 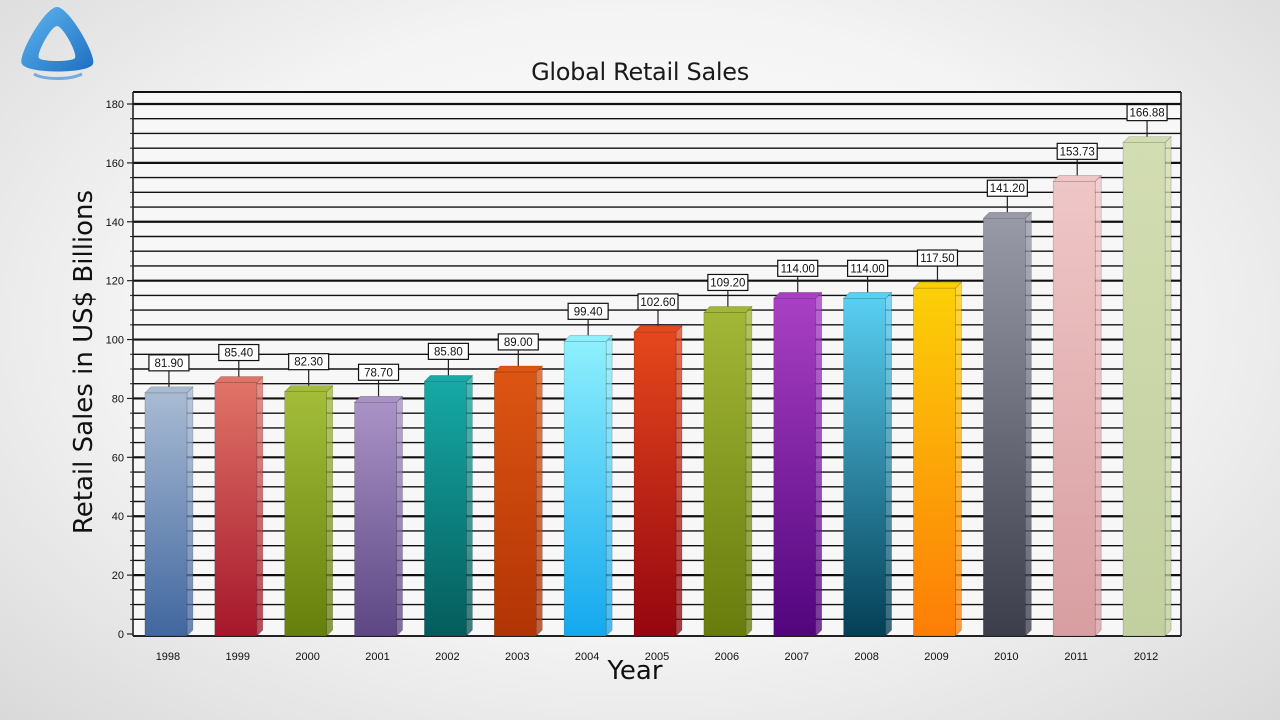 What do you see at coordinates (587, 657) in the screenshot?
I see `x-tick-label: 2004` at bounding box center [587, 657].